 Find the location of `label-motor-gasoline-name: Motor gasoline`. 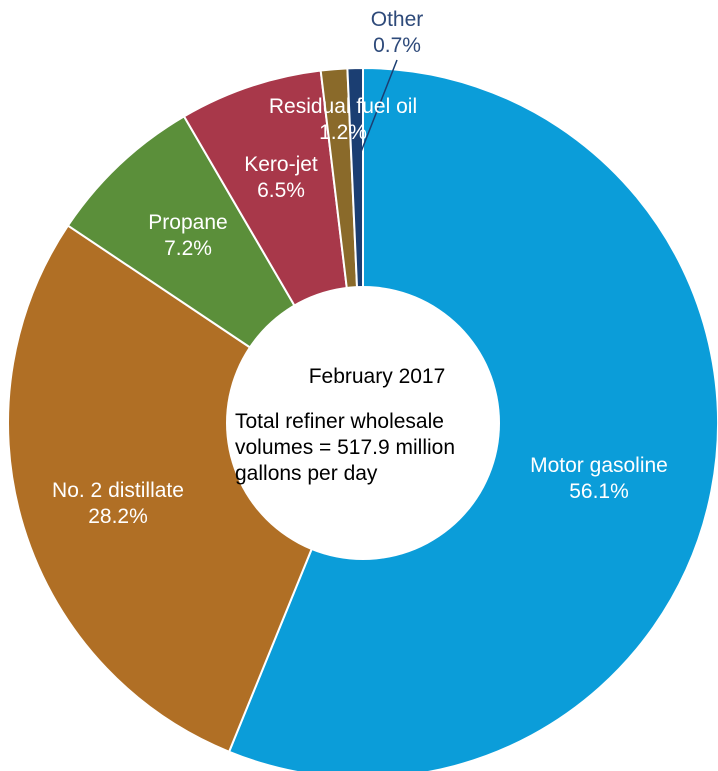

label-motor-gasoline-name: Motor gasoline is located at coordinates (599, 465).